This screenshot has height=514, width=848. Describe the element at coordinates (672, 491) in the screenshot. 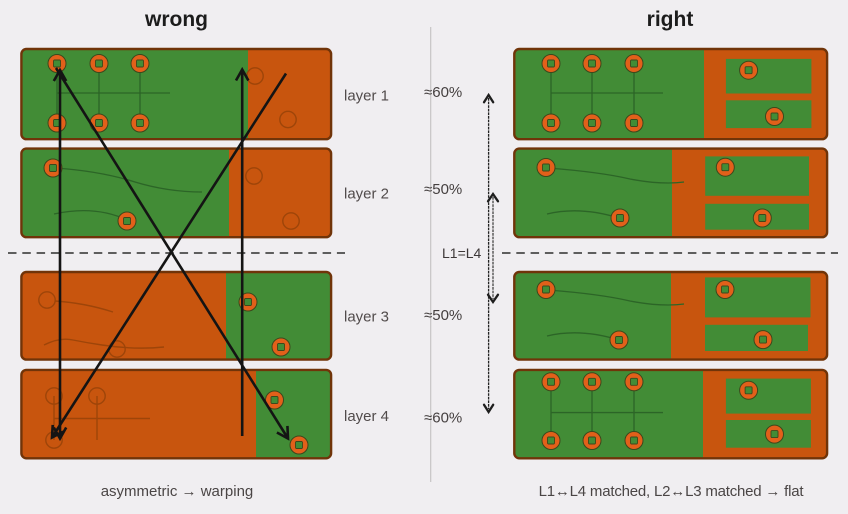

I see `svg-text:L1↔L4 matched, L2↔L3 matched →: L1↔L4 matched, L2↔L3 matched → flat` at that location.